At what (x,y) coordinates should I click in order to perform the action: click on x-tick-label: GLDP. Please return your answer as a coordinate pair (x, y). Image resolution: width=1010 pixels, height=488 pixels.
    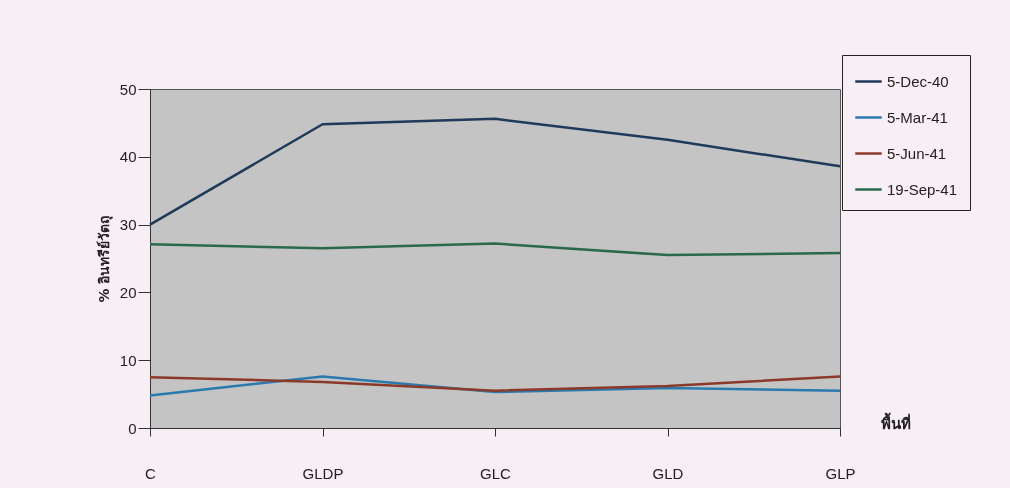
    Looking at the image, I should click on (323, 473).